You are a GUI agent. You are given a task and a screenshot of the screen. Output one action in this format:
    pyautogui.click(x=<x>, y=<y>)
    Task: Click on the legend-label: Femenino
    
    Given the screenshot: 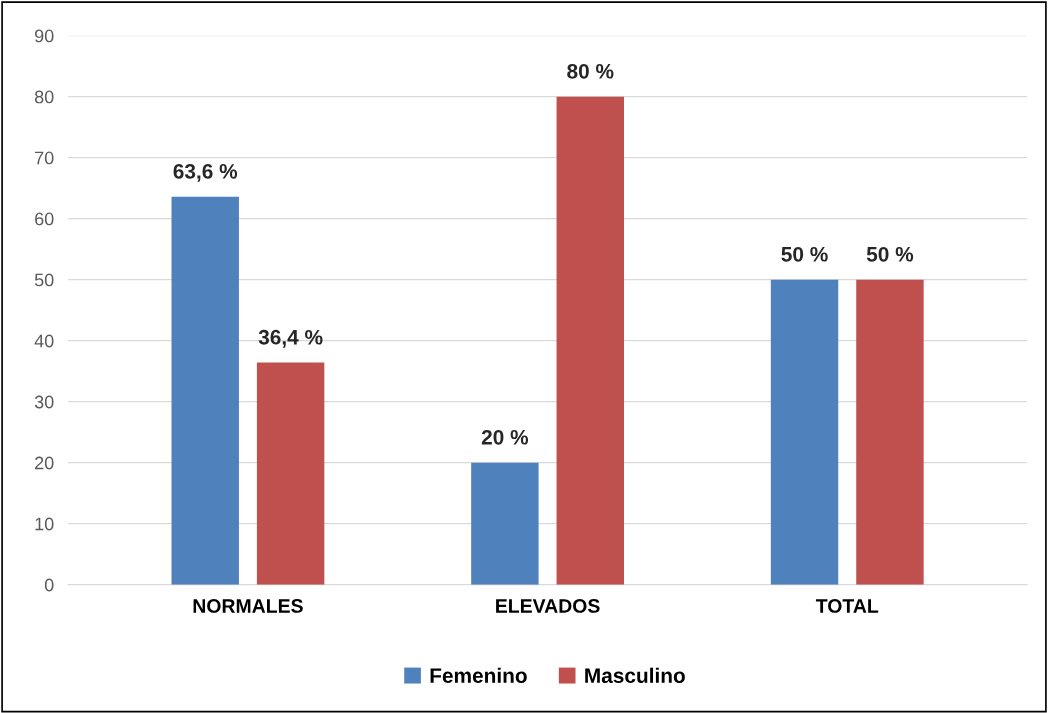 What is the action you would take?
    pyautogui.click(x=478, y=675)
    